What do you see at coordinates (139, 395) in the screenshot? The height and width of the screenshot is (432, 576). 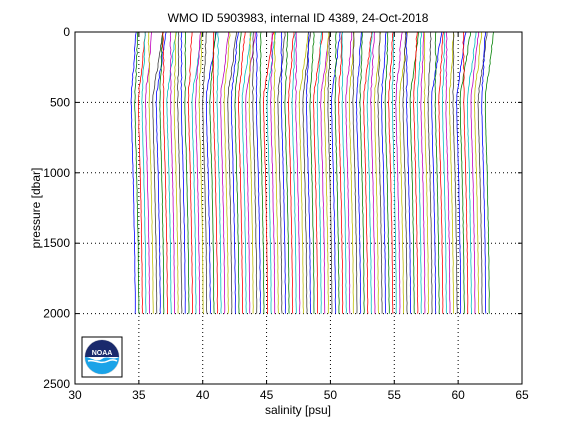 I see `x-tick-label: 35` at bounding box center [139, 395].